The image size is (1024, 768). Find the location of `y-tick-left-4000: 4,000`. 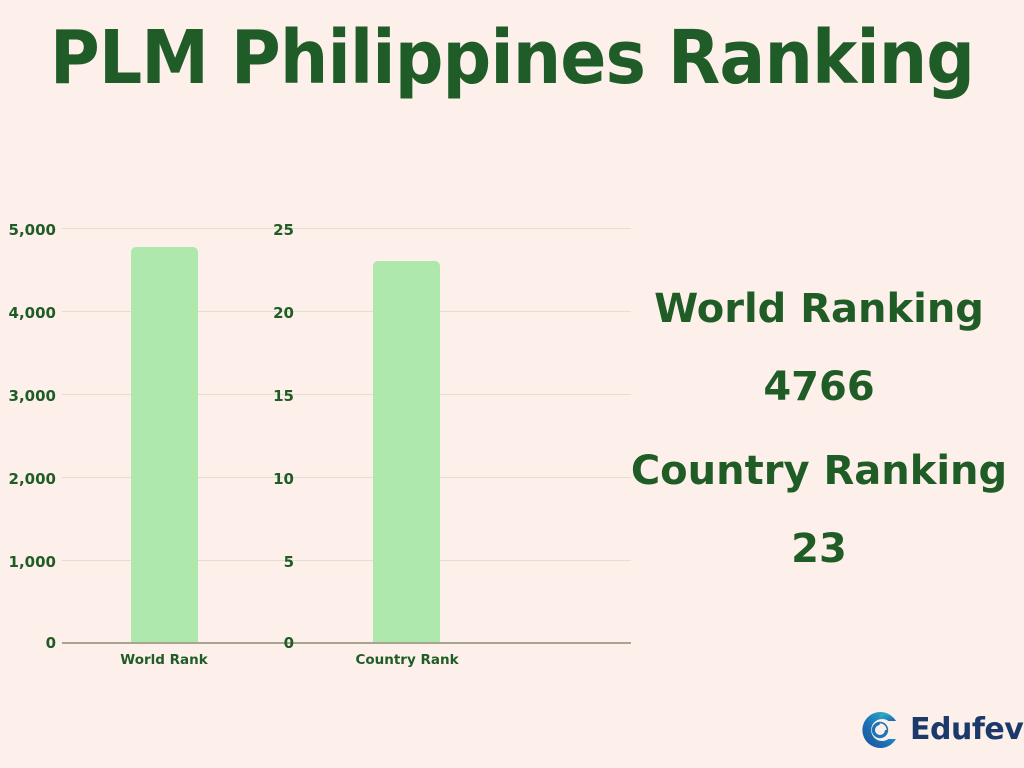

y-tick-left-4000: 4,000 is located at coordinates (32, 313).